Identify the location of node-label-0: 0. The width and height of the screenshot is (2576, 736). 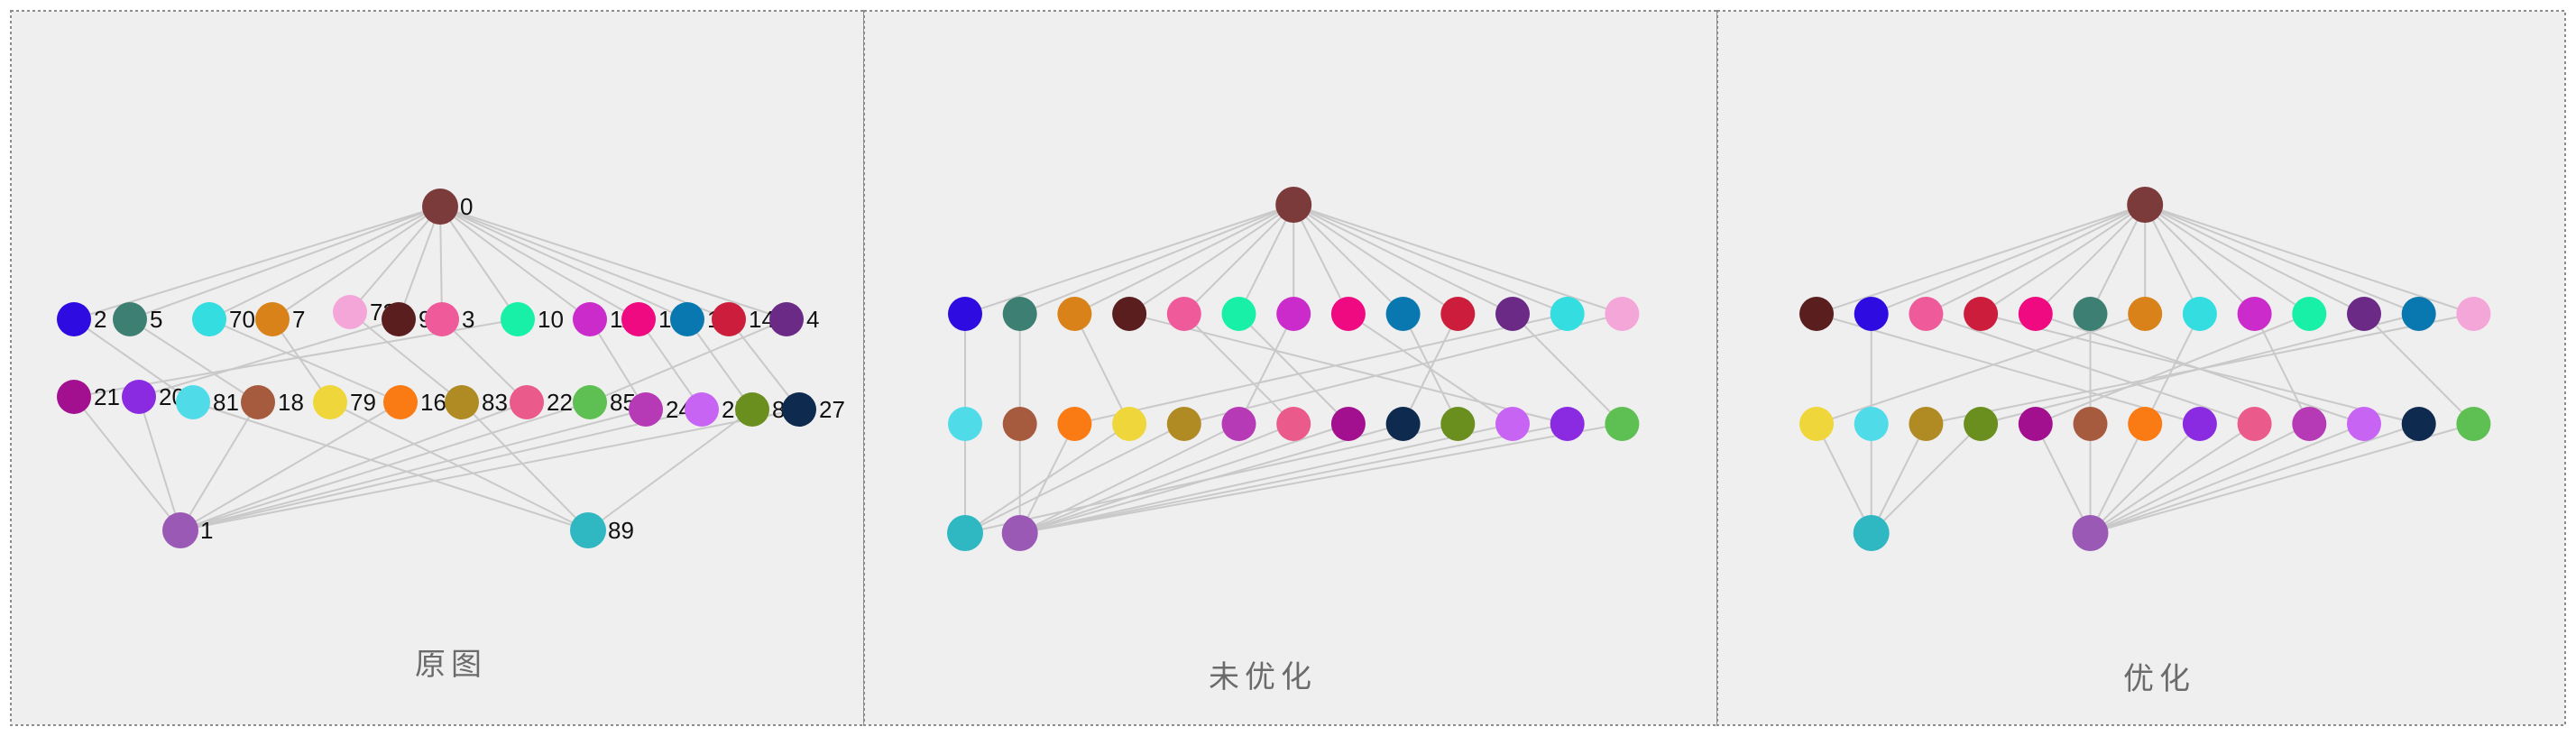
(467, 207).